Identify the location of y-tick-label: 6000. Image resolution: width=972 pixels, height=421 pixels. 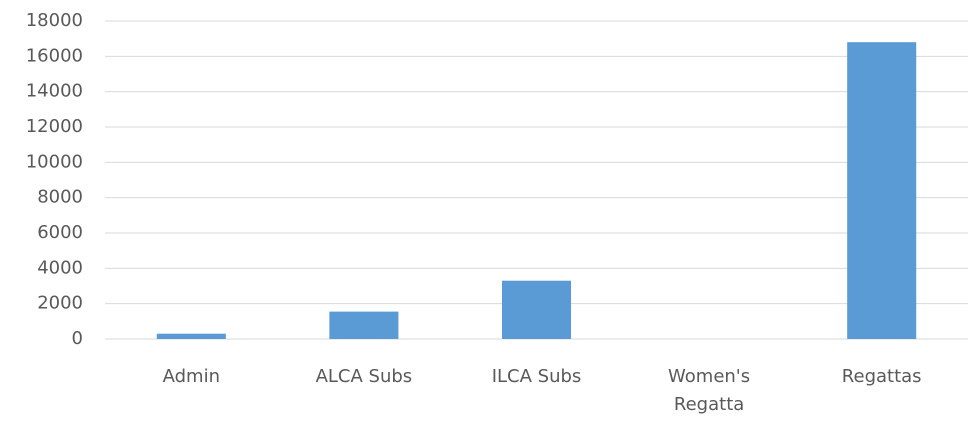
(60, 232).